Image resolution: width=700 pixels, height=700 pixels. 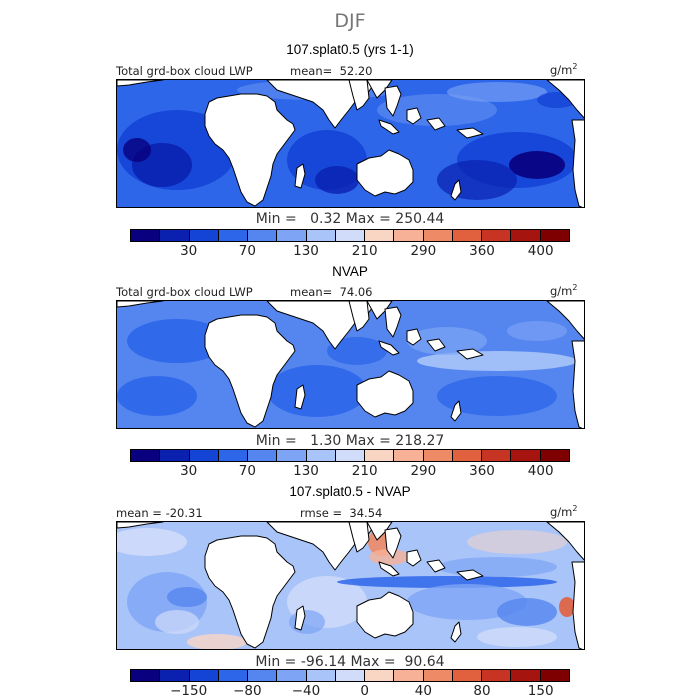 I want to click on colorbar-tick-label: 150, so click(x=540, y=691).